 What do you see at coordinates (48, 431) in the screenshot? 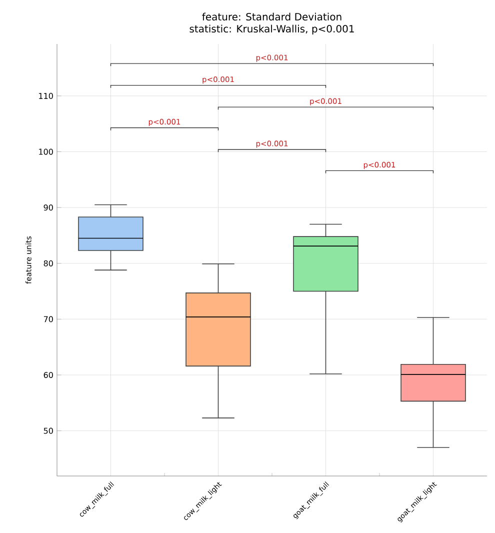
I see `y-tick-label: 50` at bounding box center [48, 431].